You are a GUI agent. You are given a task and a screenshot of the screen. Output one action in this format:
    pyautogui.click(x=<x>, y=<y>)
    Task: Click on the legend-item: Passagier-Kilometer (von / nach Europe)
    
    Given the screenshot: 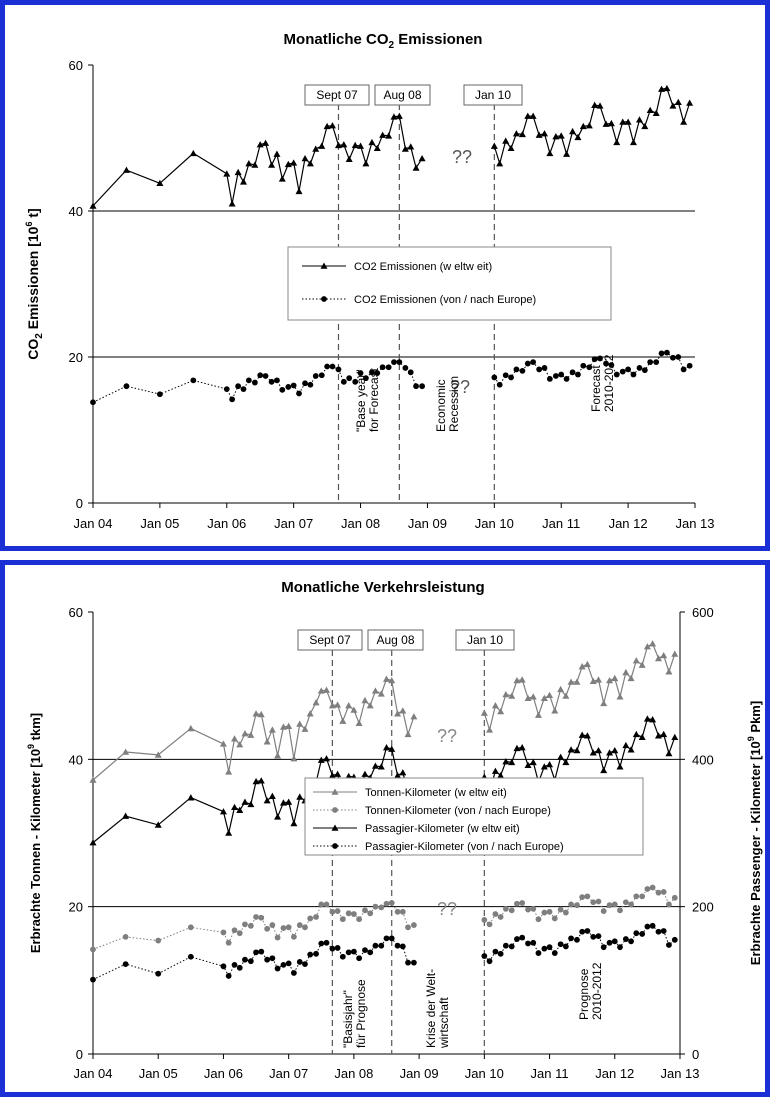 What is the action you would take?
    pyautogui.click(x=464, y=847)
    